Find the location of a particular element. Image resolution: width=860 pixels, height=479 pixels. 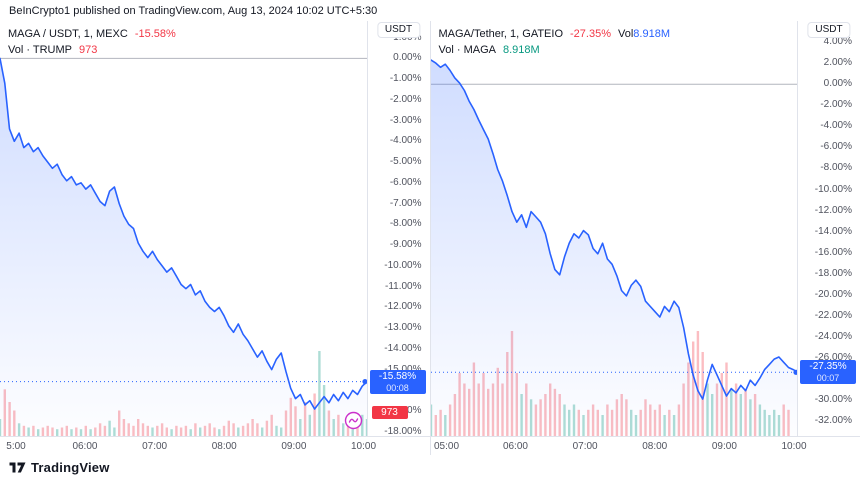

x-tick-label: 5:00 is located at coordinates (16, 446).